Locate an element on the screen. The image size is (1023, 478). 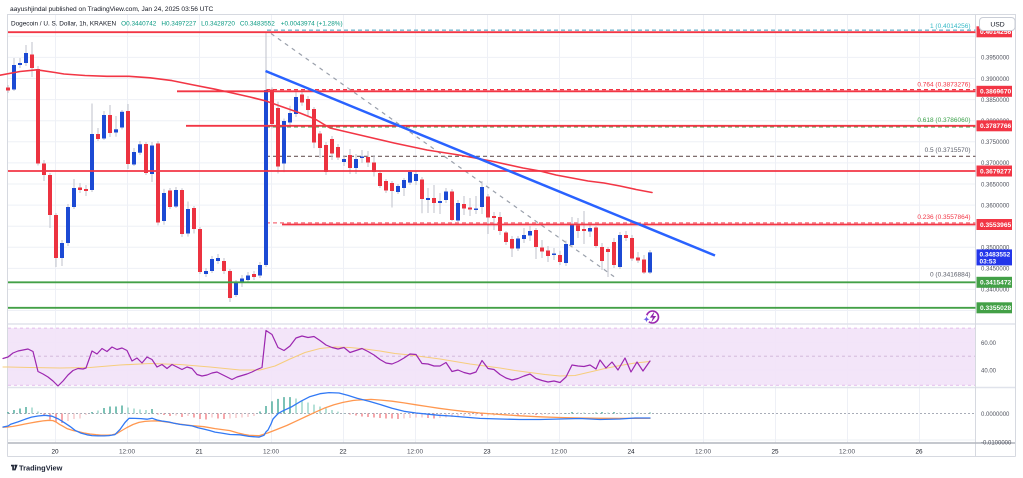
svg-text: 40.00 is located at coordinates (989, 371).